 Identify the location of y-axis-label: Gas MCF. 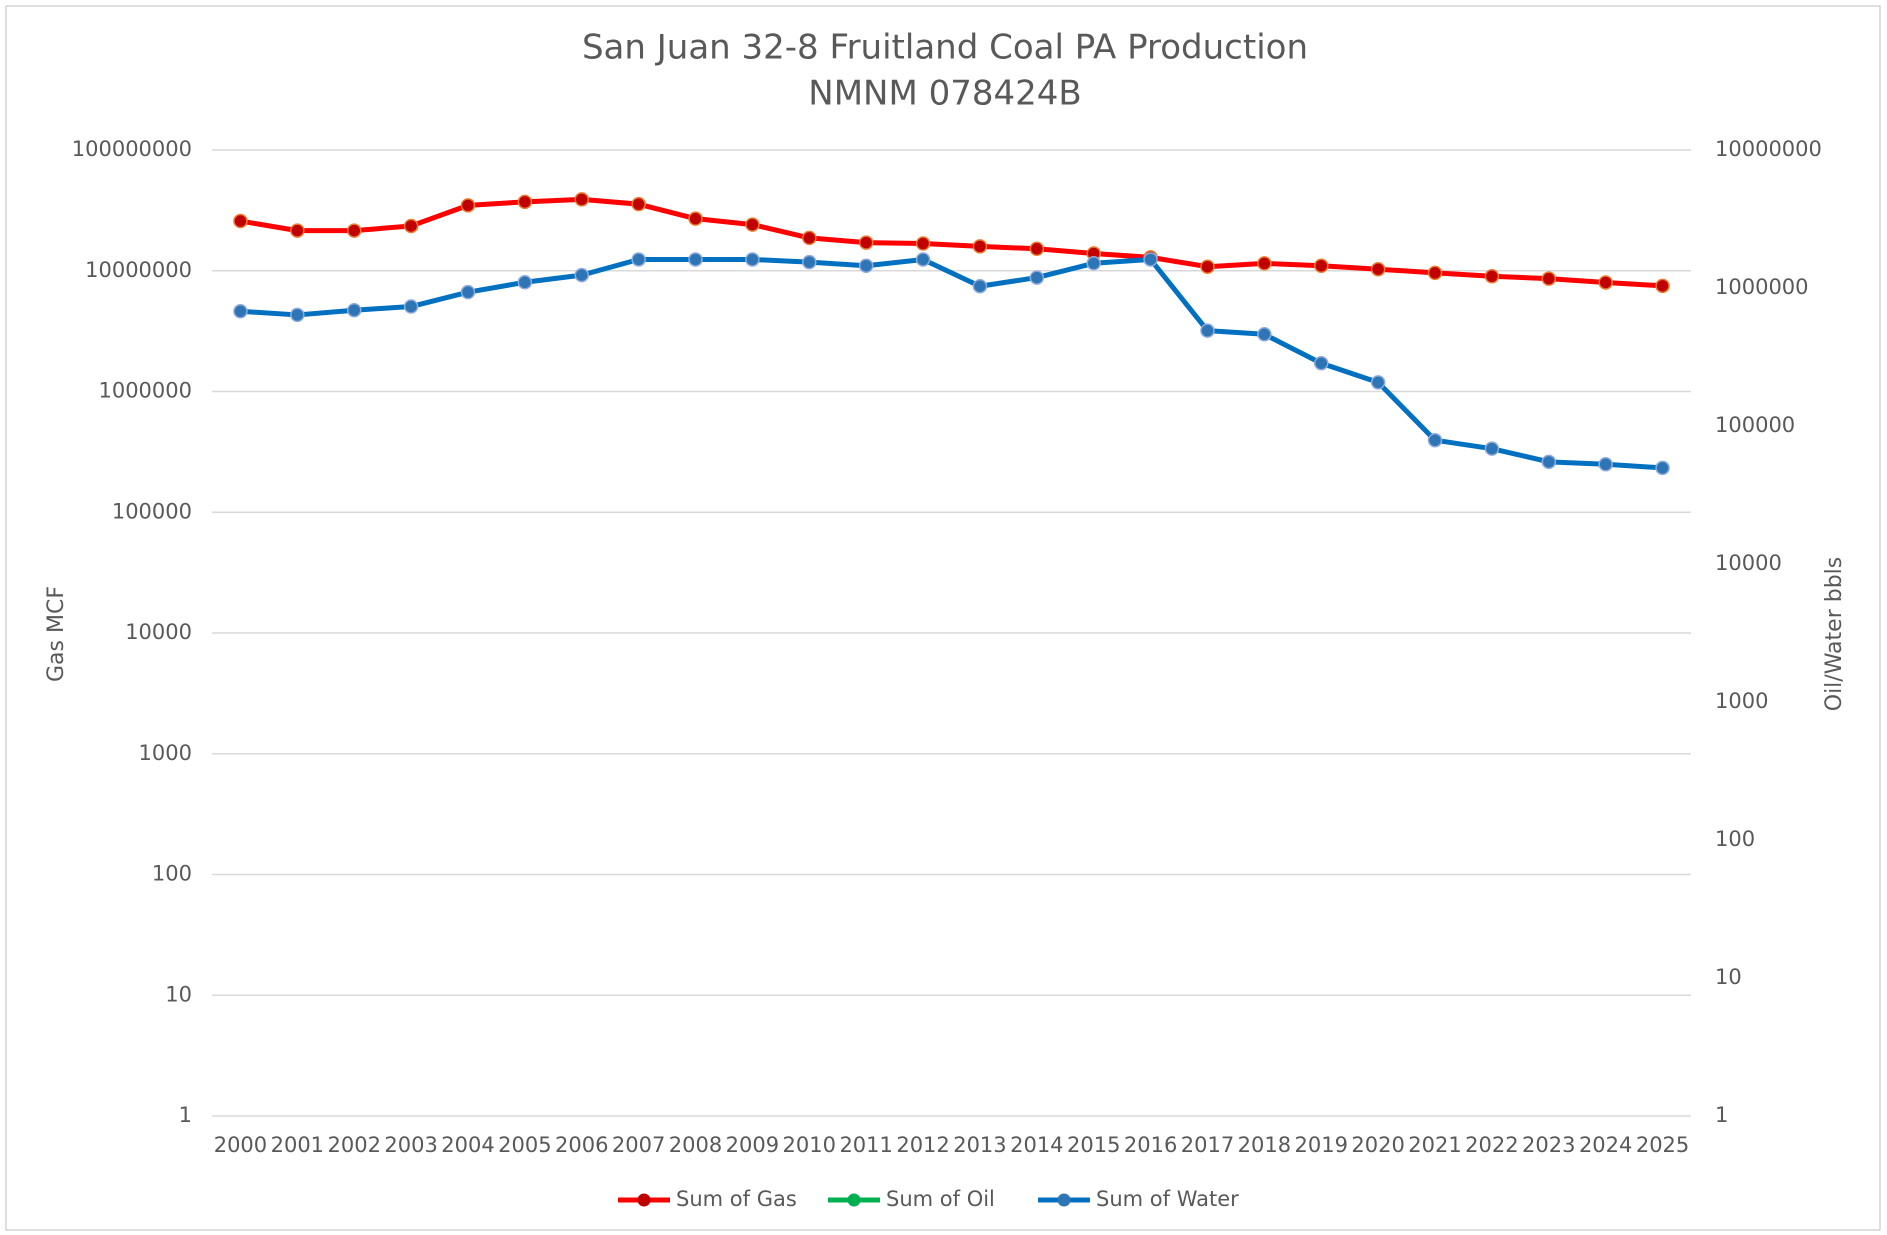
(56, 634).